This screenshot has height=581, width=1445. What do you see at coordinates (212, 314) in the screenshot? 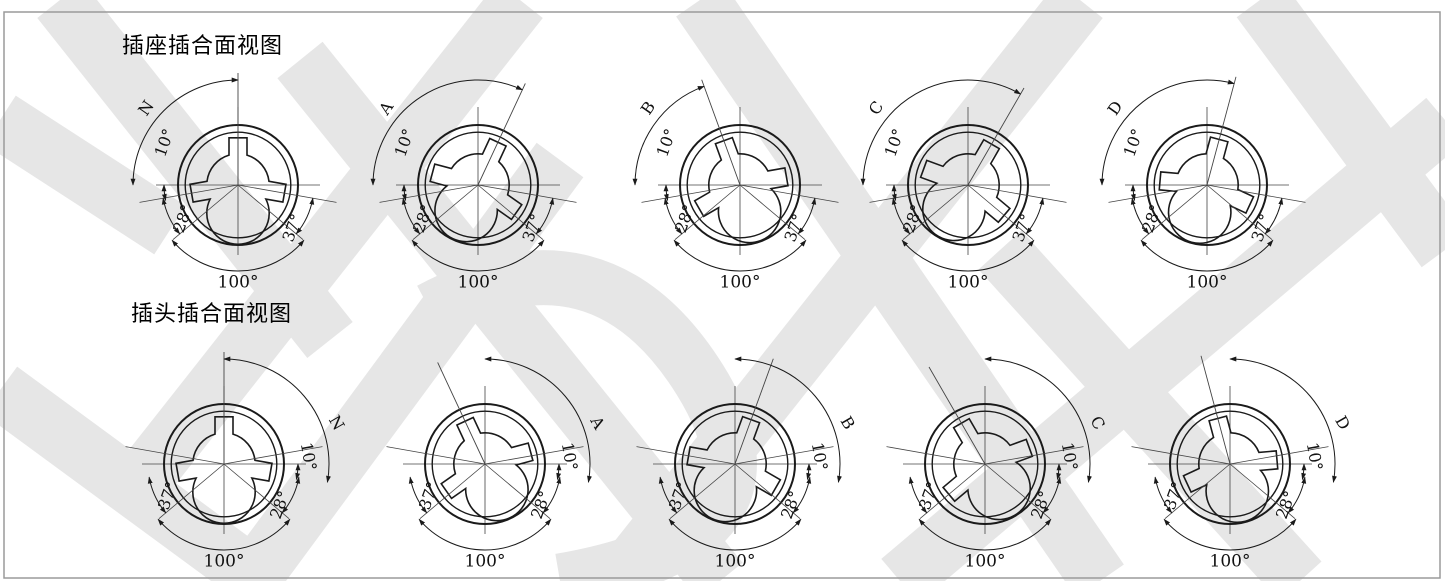
I see `plug-view-title: 插头插合面视图` at bounding box center [212, 314].